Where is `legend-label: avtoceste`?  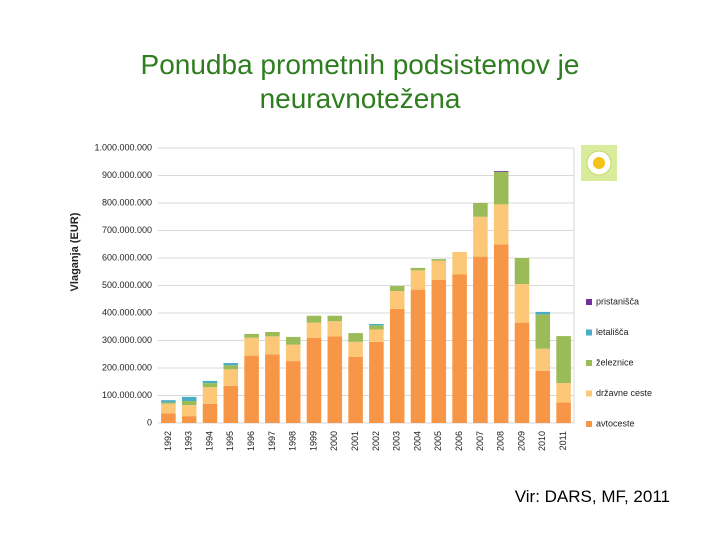 legend-label: avtoceste is located at coordinates (615, 423).